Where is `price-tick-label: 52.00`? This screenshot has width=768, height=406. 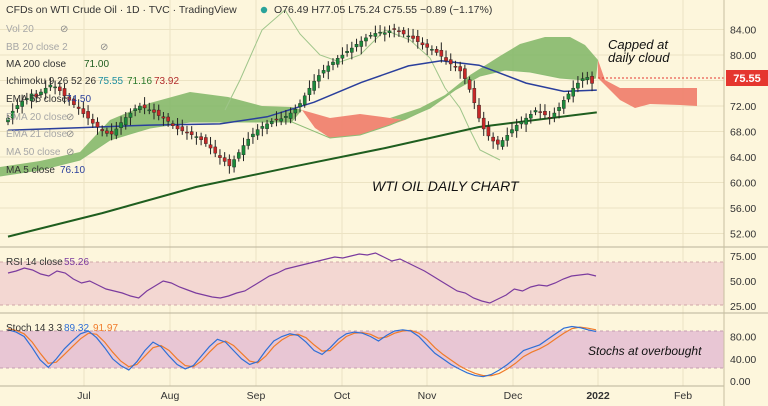
price-tick-label: 52.00 is located at coordinates (743, 234).